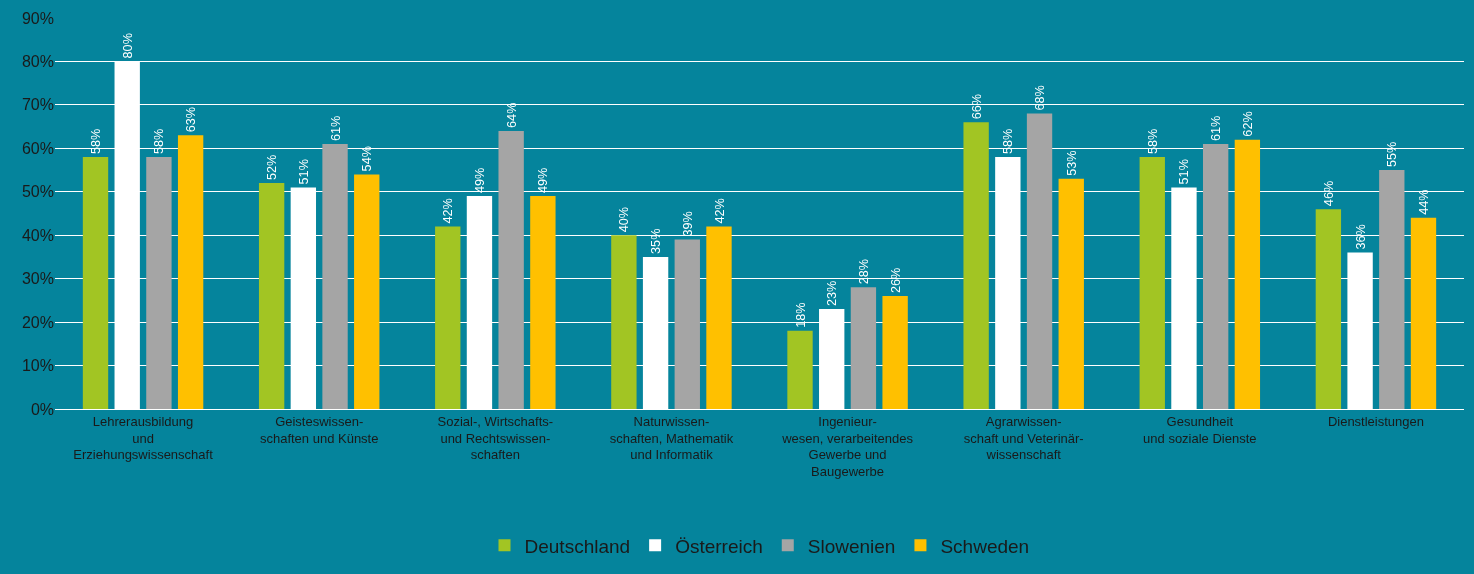  I want to click on data-label: 40%, so click(624, 219).